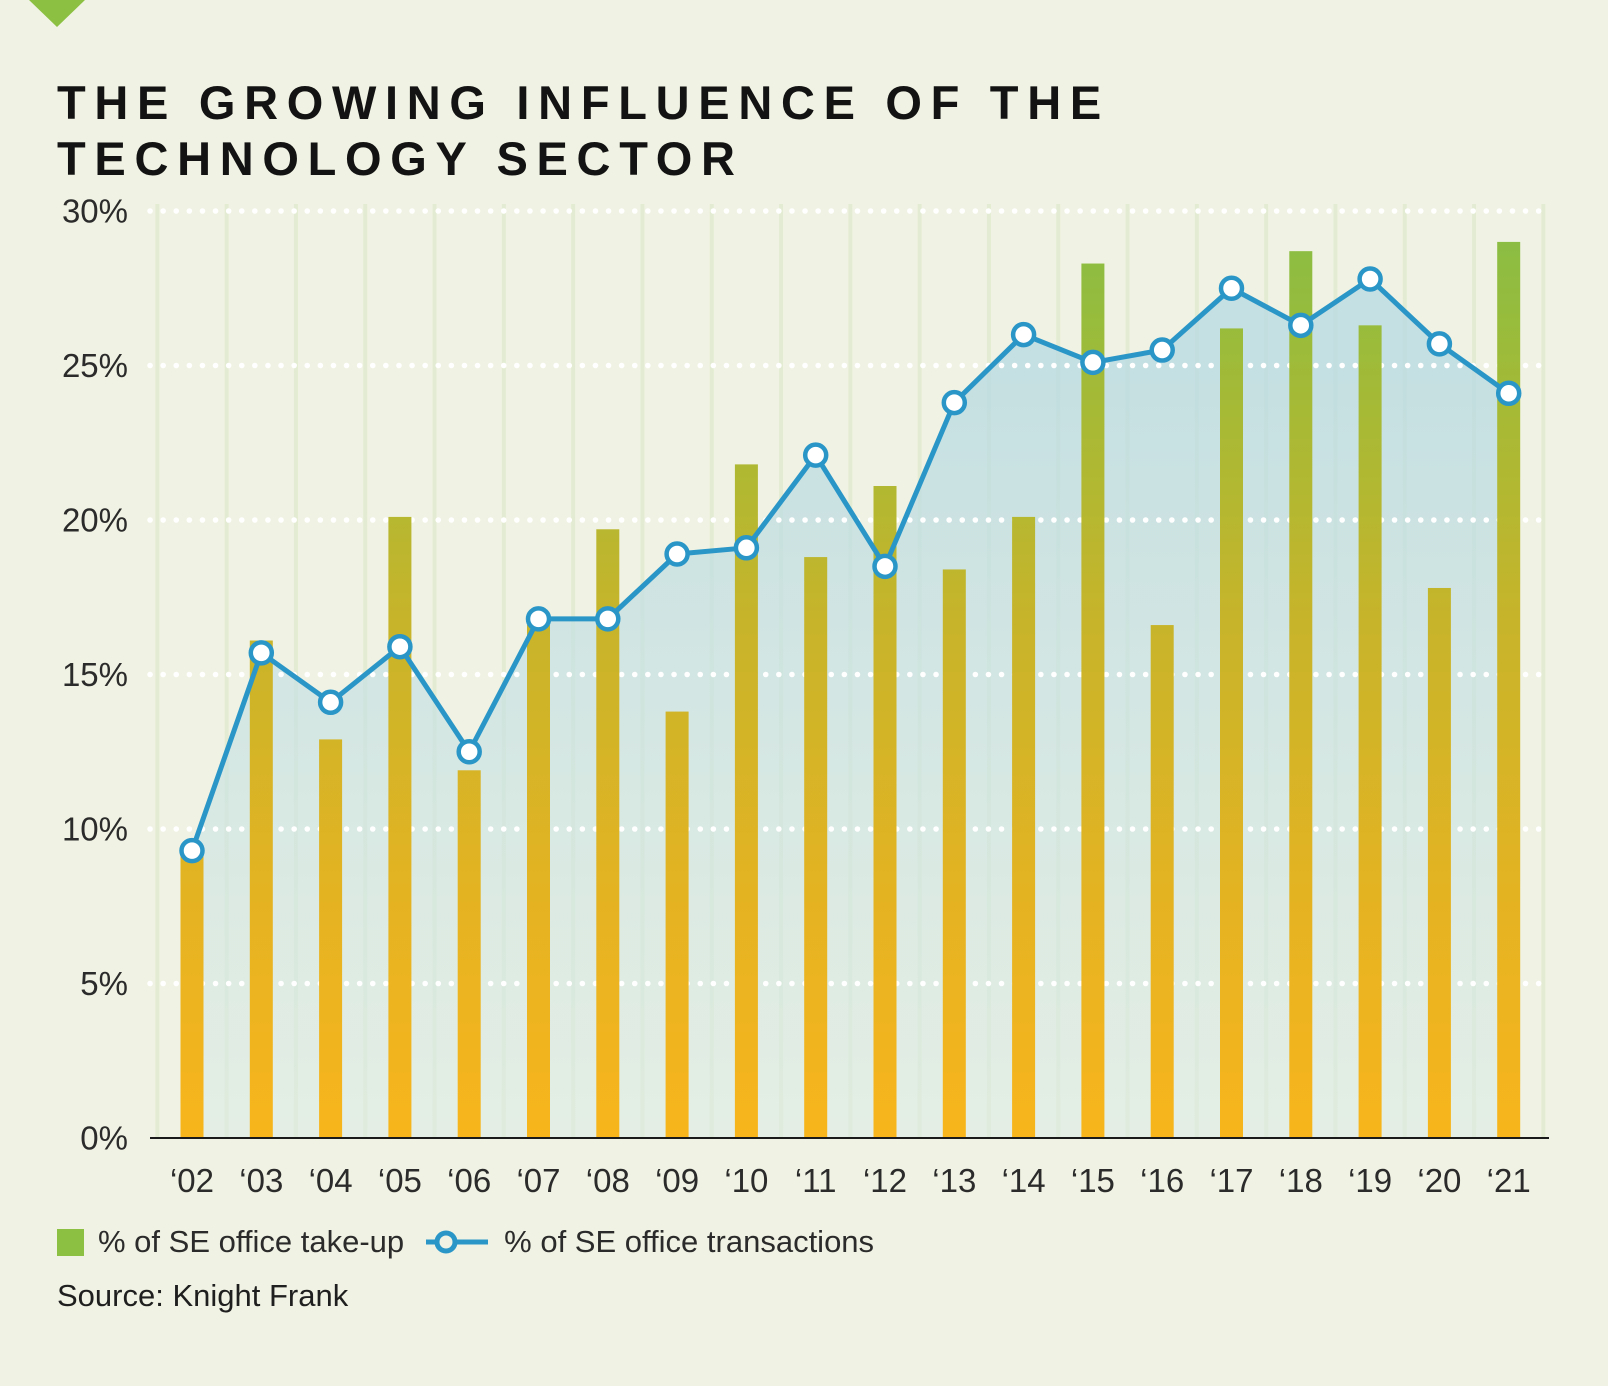  I want to click on legend-item-transactions: % of SE office transactions, so click(649, 1242).